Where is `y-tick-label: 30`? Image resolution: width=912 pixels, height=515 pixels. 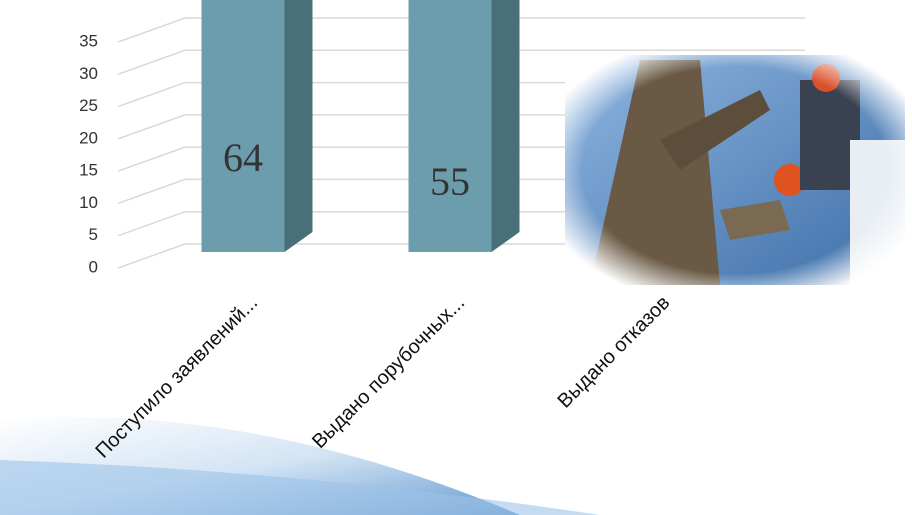
y-tick-label: 30 is located at coordinates (88, 73).